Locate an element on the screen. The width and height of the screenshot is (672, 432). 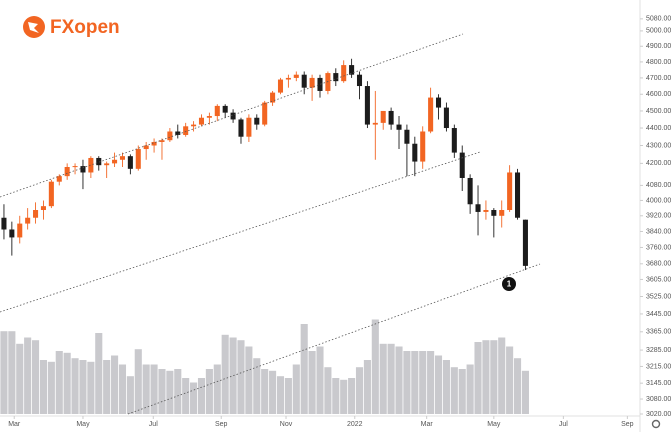
y-tick-label: 4300.00 is located at coordinates (658, 145).